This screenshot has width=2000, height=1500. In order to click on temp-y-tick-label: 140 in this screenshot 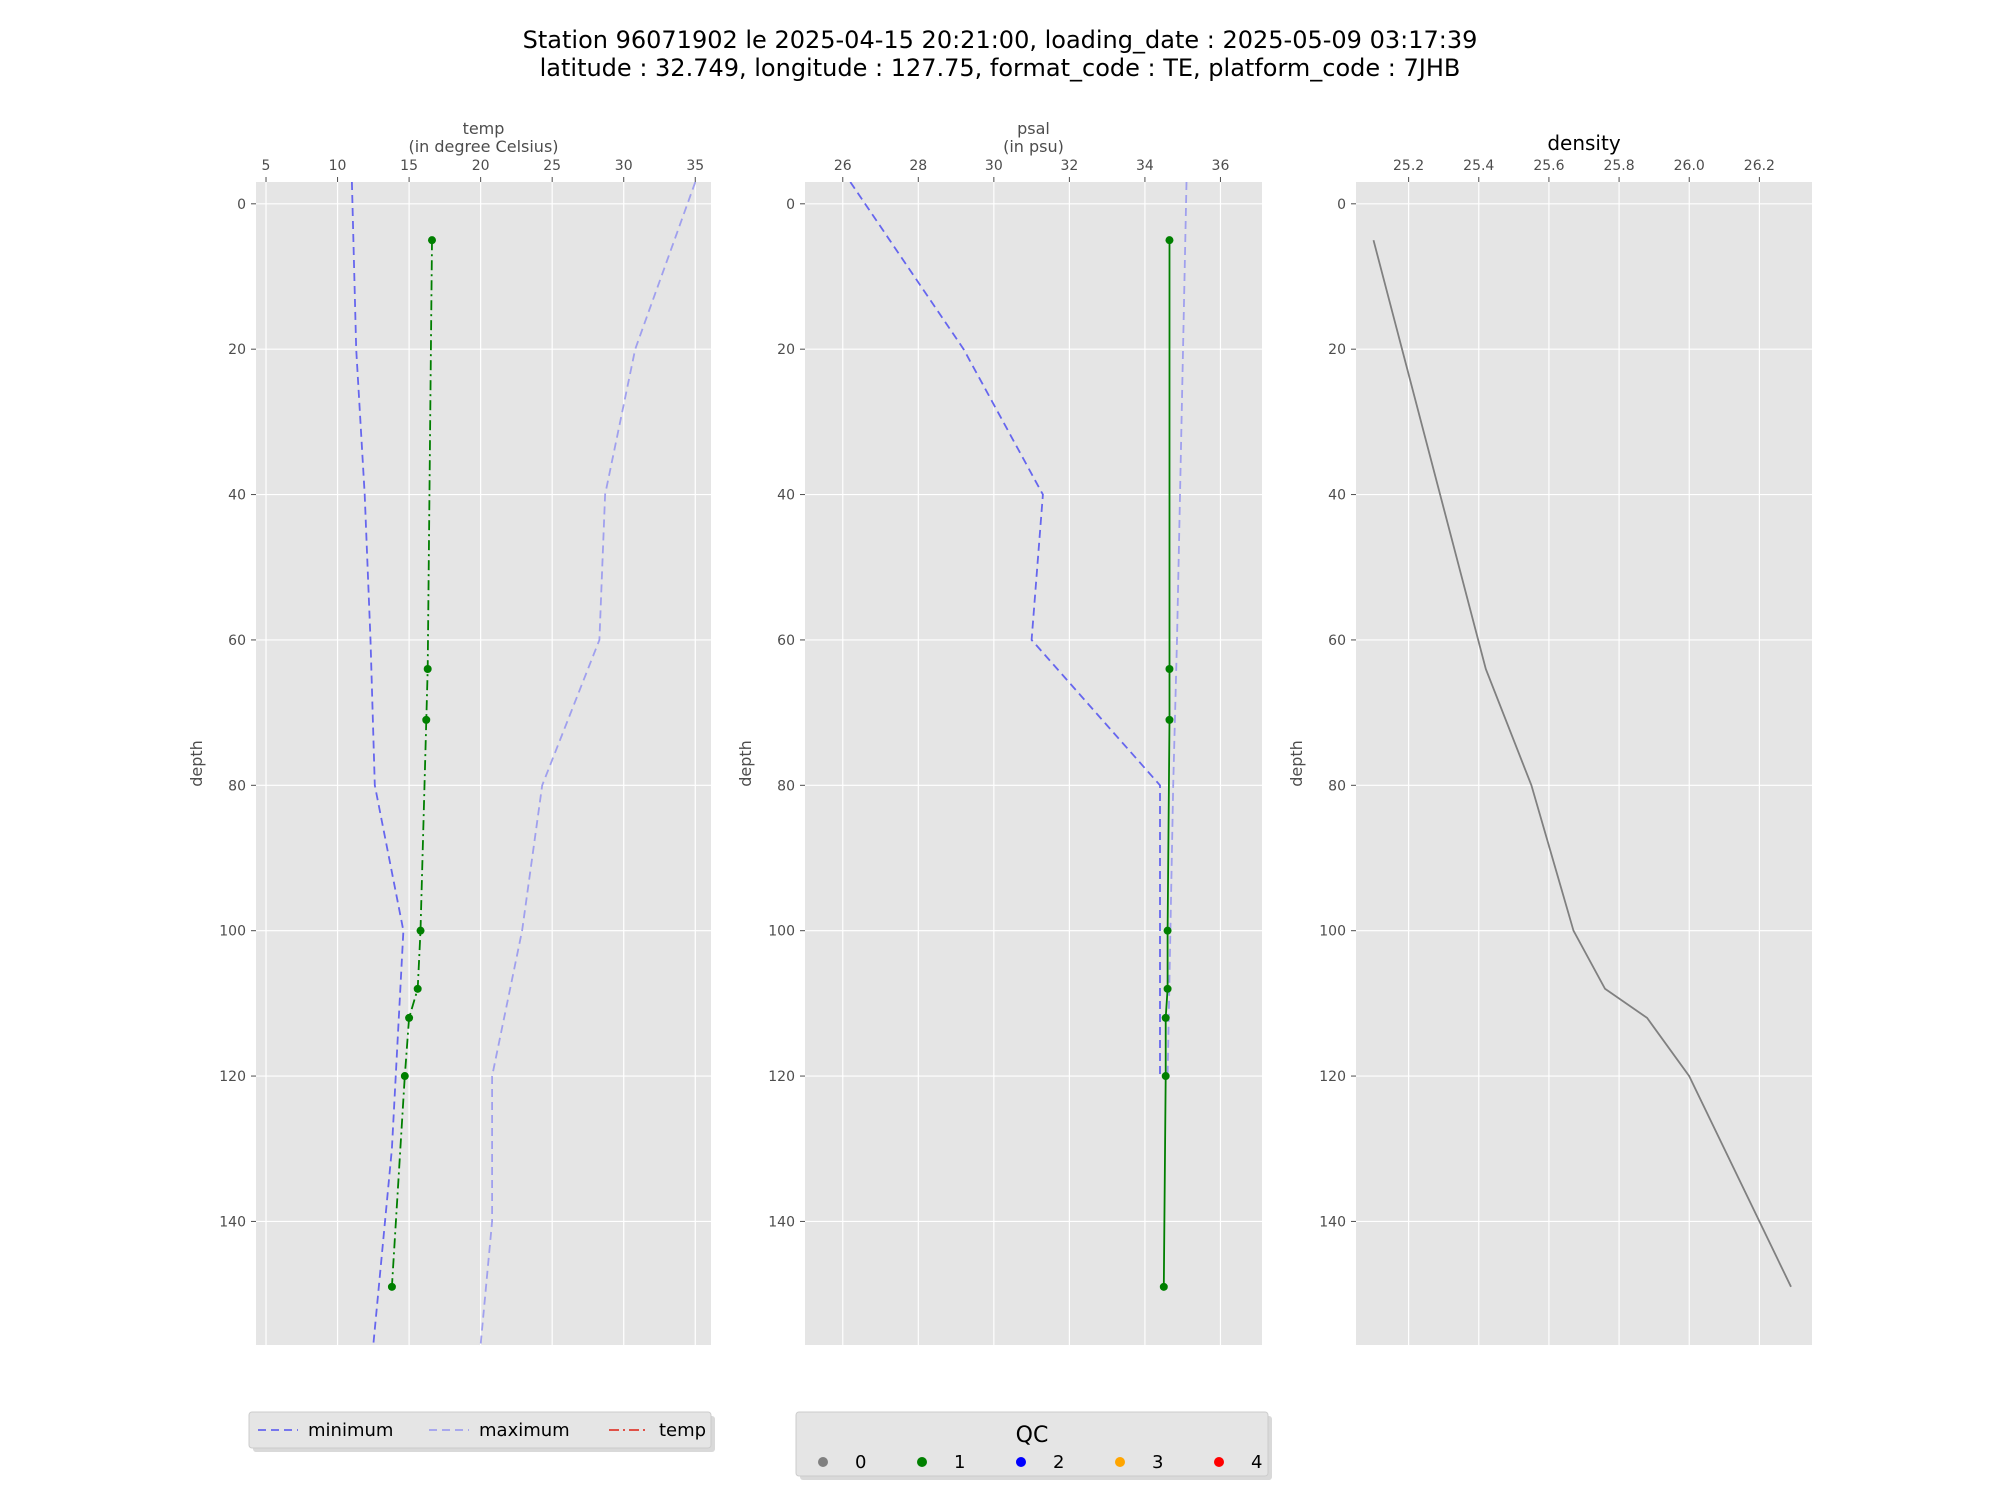, I will do `click(232, 1222)`.